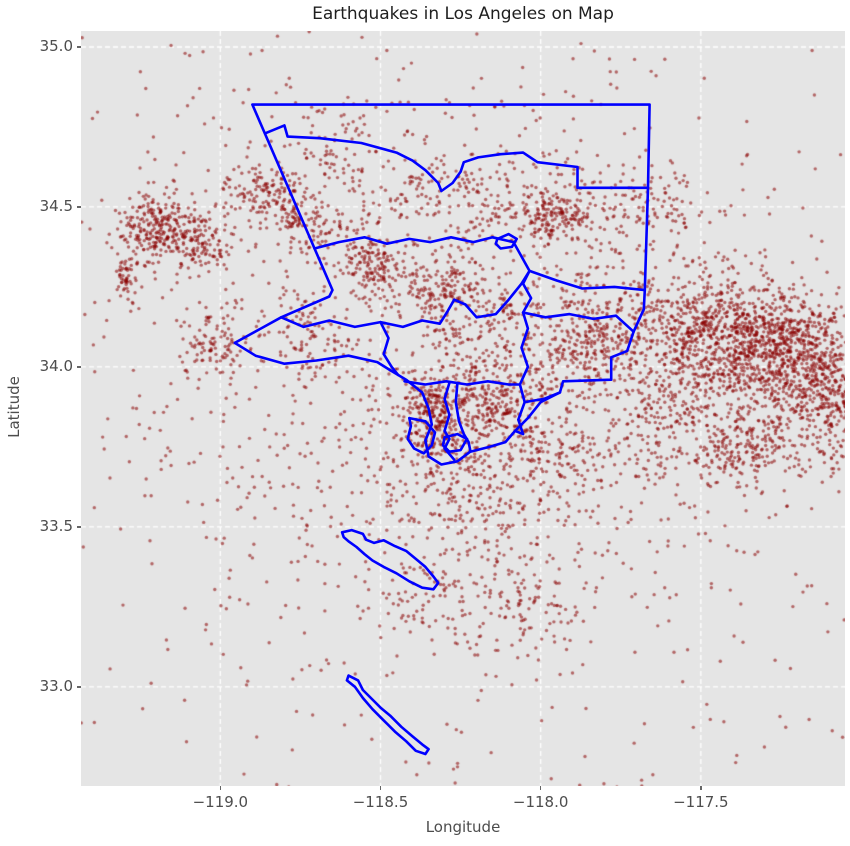 The width and height of the screenshot is (850, 846). What do you see at coordinates (14, 407) in the screenshot?
I see `y-axis-label: Latitude` at bounding box center [14, 407].